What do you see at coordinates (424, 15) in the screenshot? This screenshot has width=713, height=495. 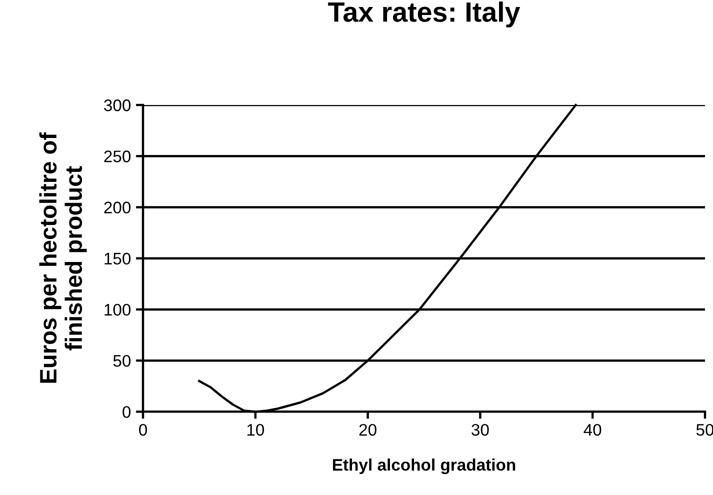 I see `chart-title: Tax rates: Italy` at bounding box center [424, 15].